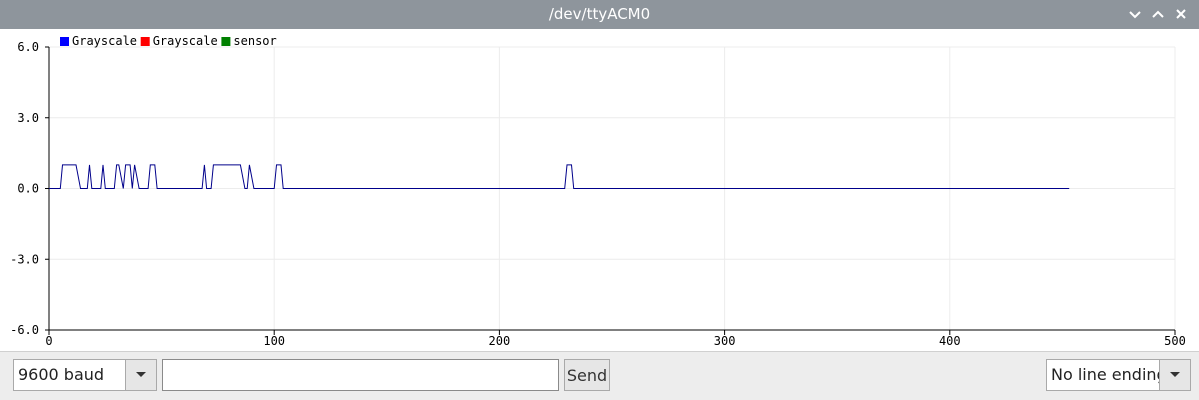  I want to click on chevron-down-icon, so click(1135, 15).